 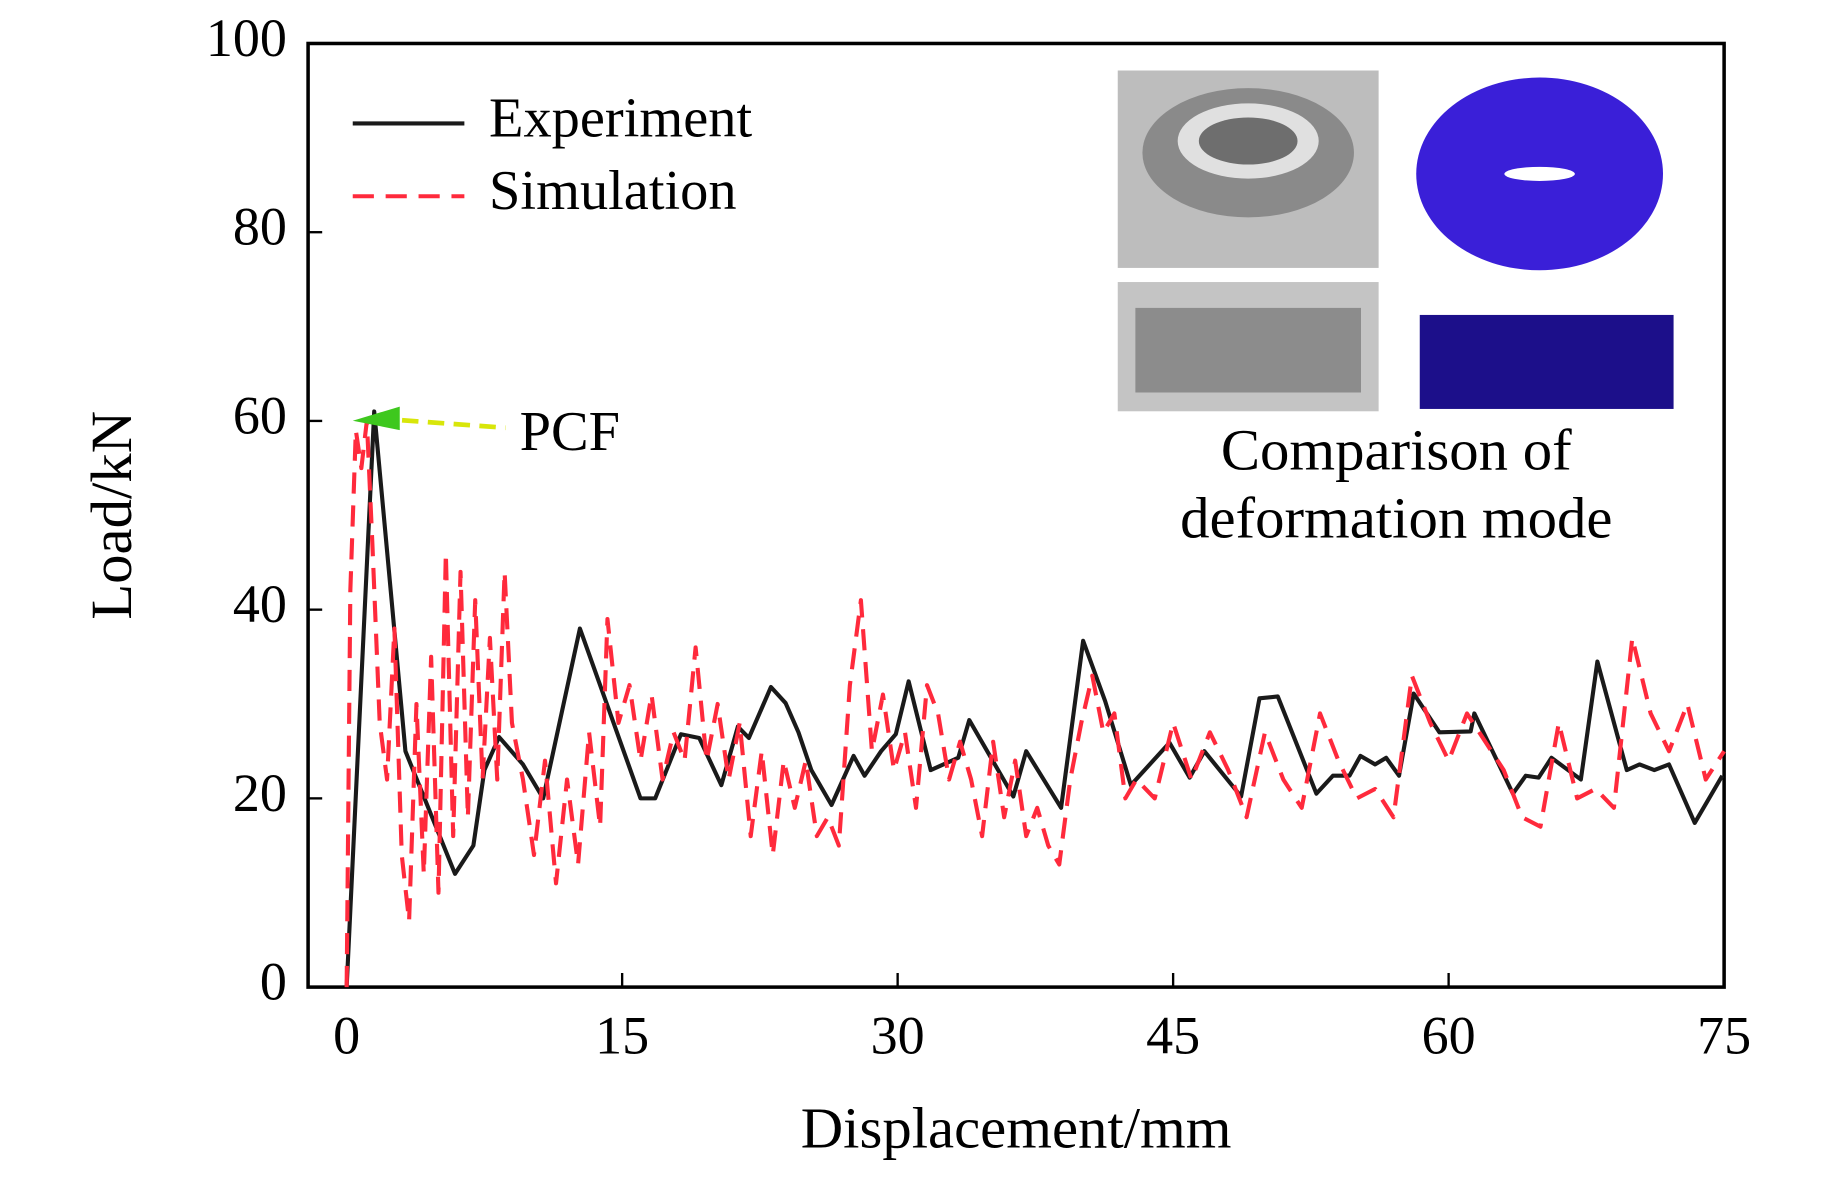 What do you see at coordinates (613, 191) in the screenshot?
I see `legend-label: Simulation` at bounding box center [613, 191].